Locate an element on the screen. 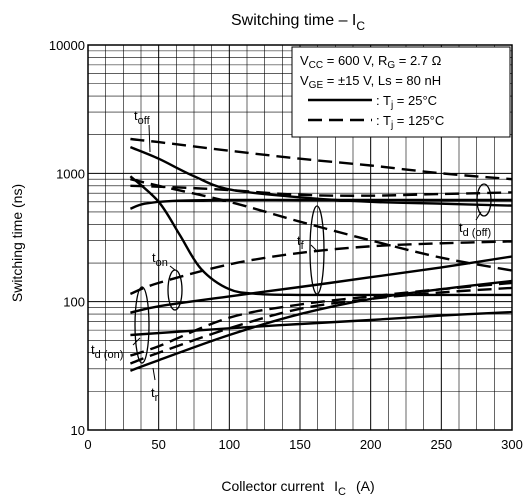  curve-td-on-25c is located at coordinates (321, 323).